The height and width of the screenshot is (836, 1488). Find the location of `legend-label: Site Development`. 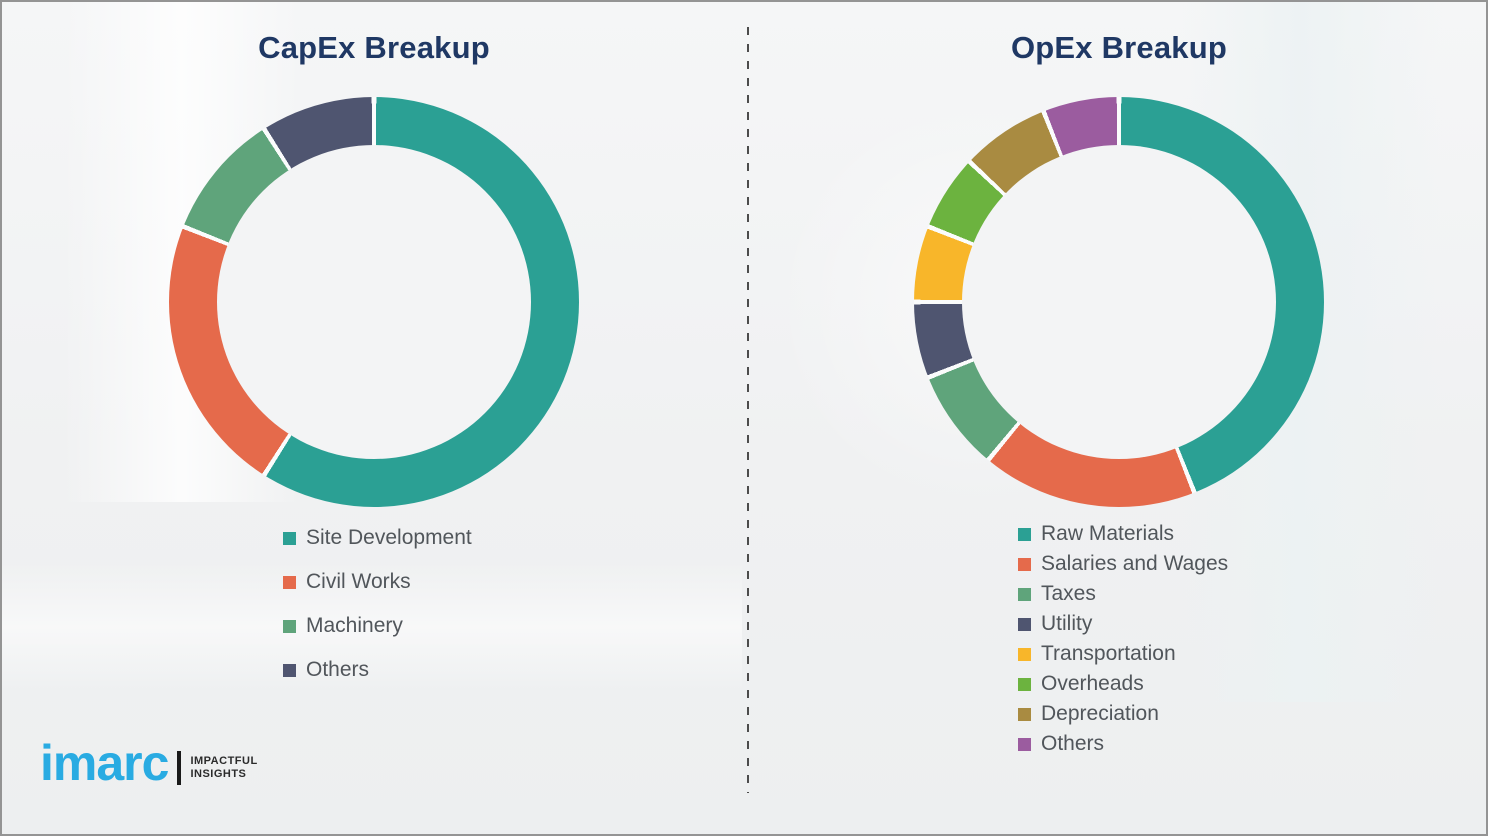

legend-label: Site Development is located at coordinates (389, 537).